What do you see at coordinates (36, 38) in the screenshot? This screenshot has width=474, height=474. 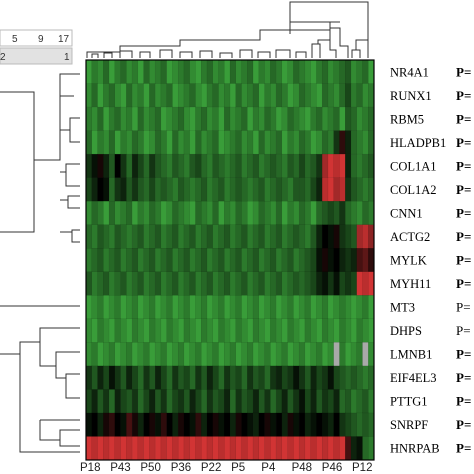 I see `color-scale-top-band` at bounding box center [36, 38].